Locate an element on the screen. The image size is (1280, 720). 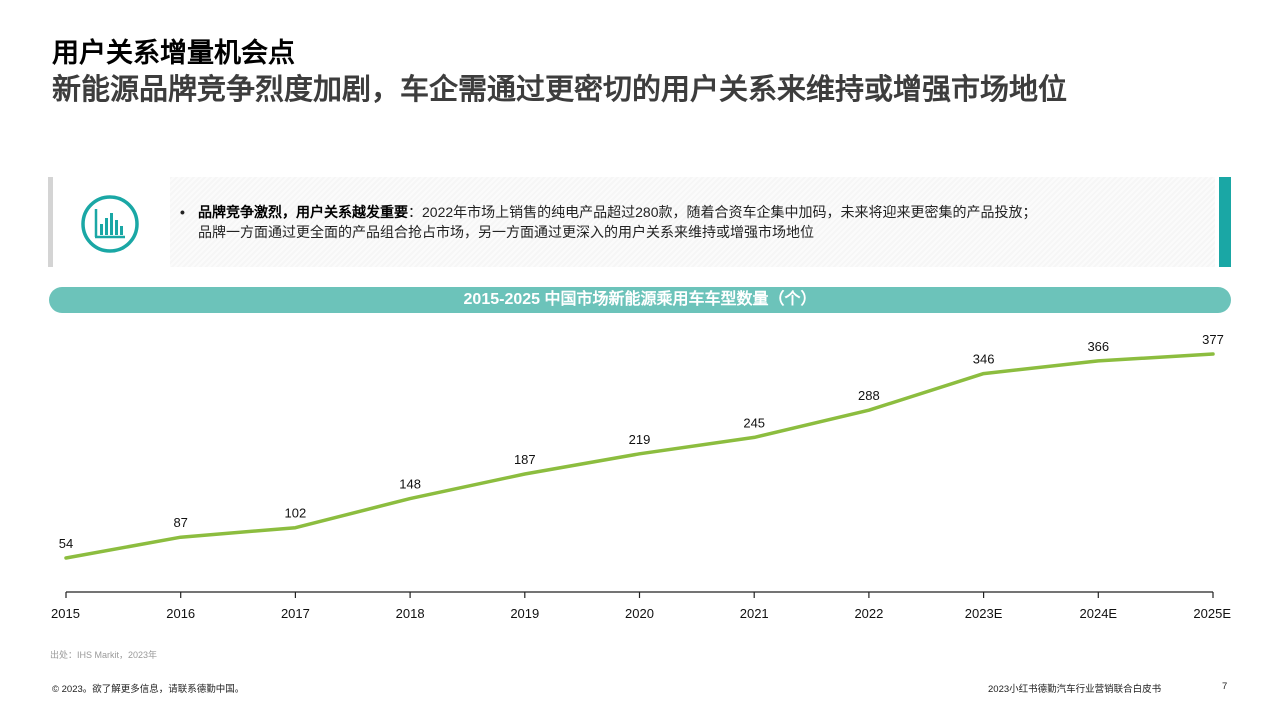
x-tick-label: 2019 is located at coordinates (524, 613).